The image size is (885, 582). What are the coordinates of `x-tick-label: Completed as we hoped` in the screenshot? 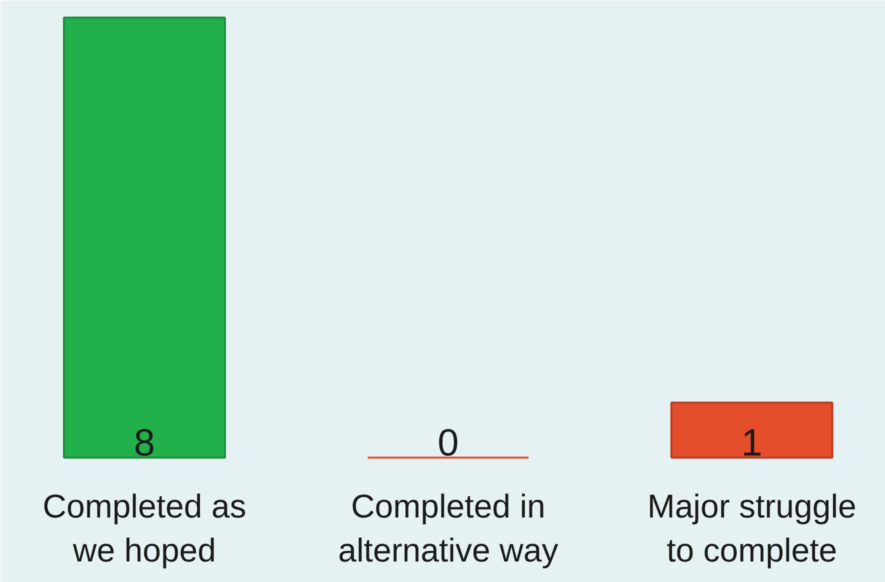 It's located at (144, 527).